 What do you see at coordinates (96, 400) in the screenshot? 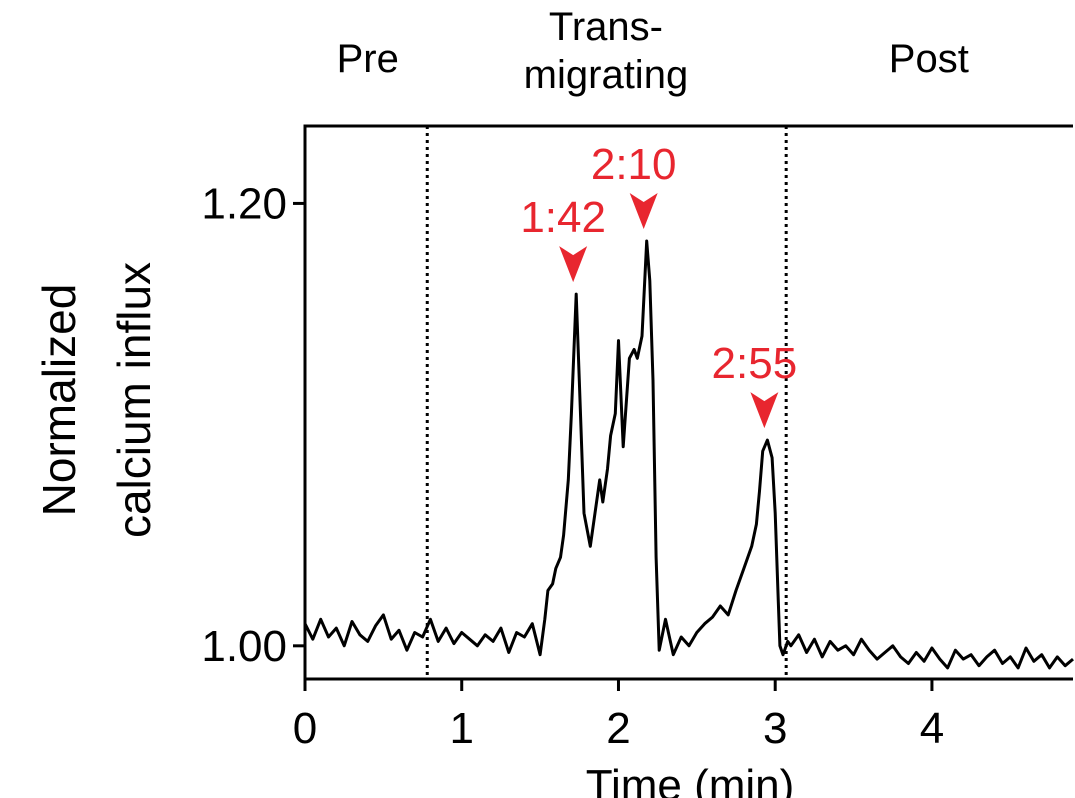
I see `y-axis-label: Normalized calcium influx` at bounding box center [96, 400].